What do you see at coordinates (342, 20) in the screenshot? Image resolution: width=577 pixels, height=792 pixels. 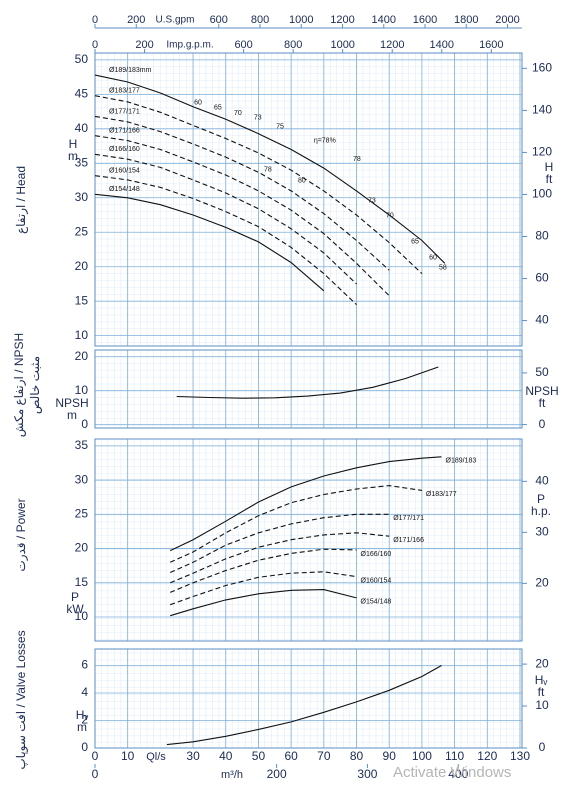 I see `x-tick-label: 1200` at bounding box center [342, 20].